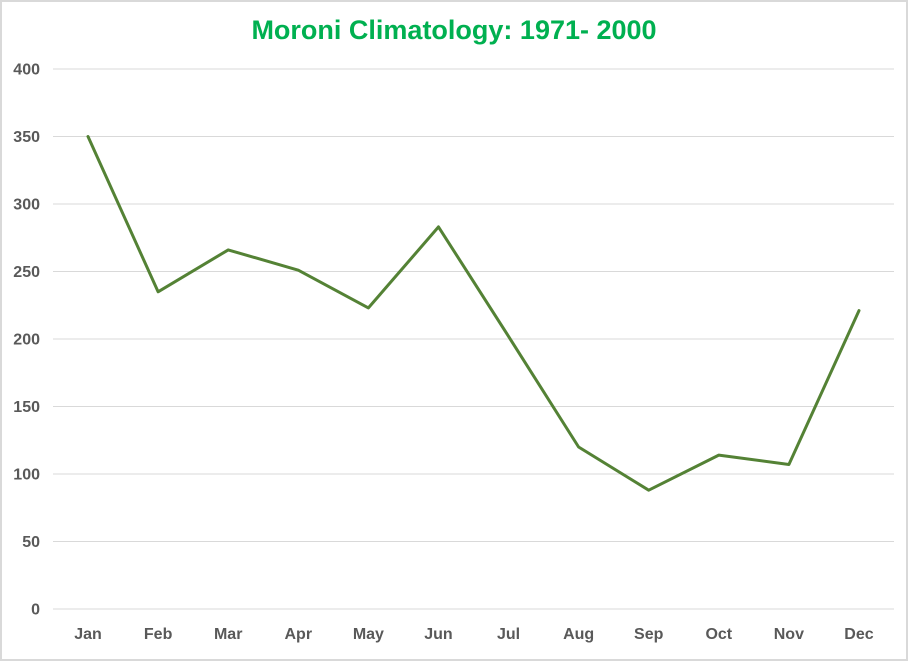 This screenshot has width=908, height=661. What do you see at coordinates (454, 30) in the screenshot?
I see `chart-title: Moroni Climatology: 1971- 2000` at bounding box center [454, 30].